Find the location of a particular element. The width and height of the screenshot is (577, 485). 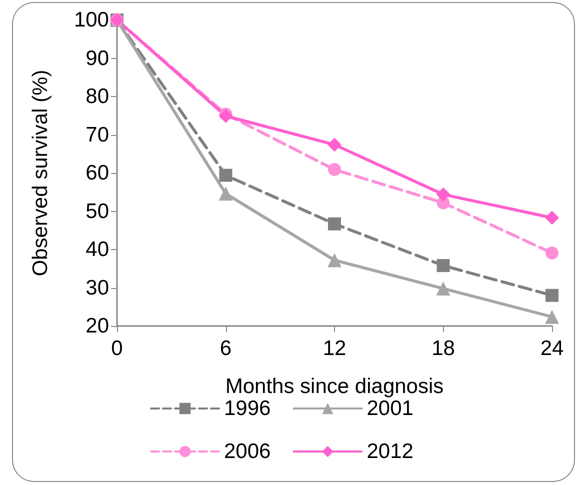

legend-label: 1996 is located at coordinates (247, 408).